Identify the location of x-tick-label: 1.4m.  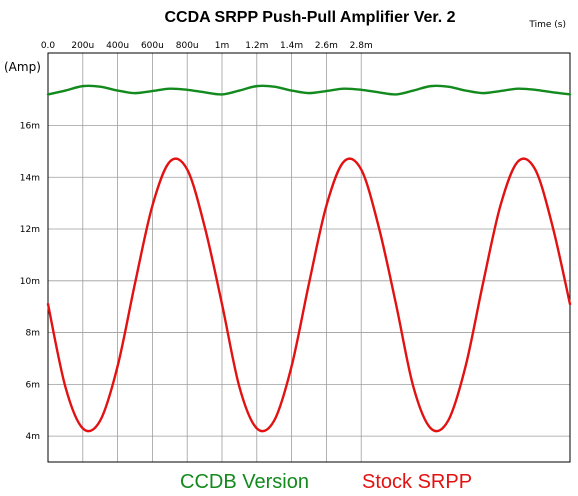
(291, 46).